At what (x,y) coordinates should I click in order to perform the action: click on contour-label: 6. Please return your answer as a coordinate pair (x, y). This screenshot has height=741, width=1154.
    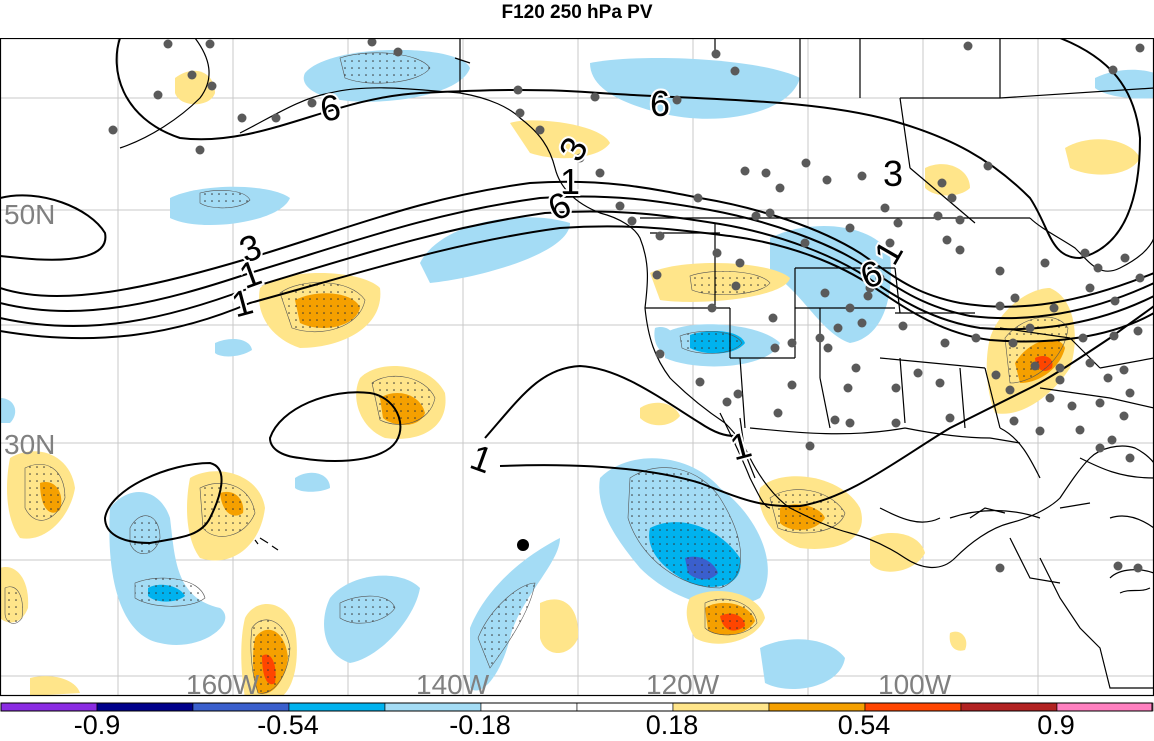
    Looking at the image, I should click on (660, 103).